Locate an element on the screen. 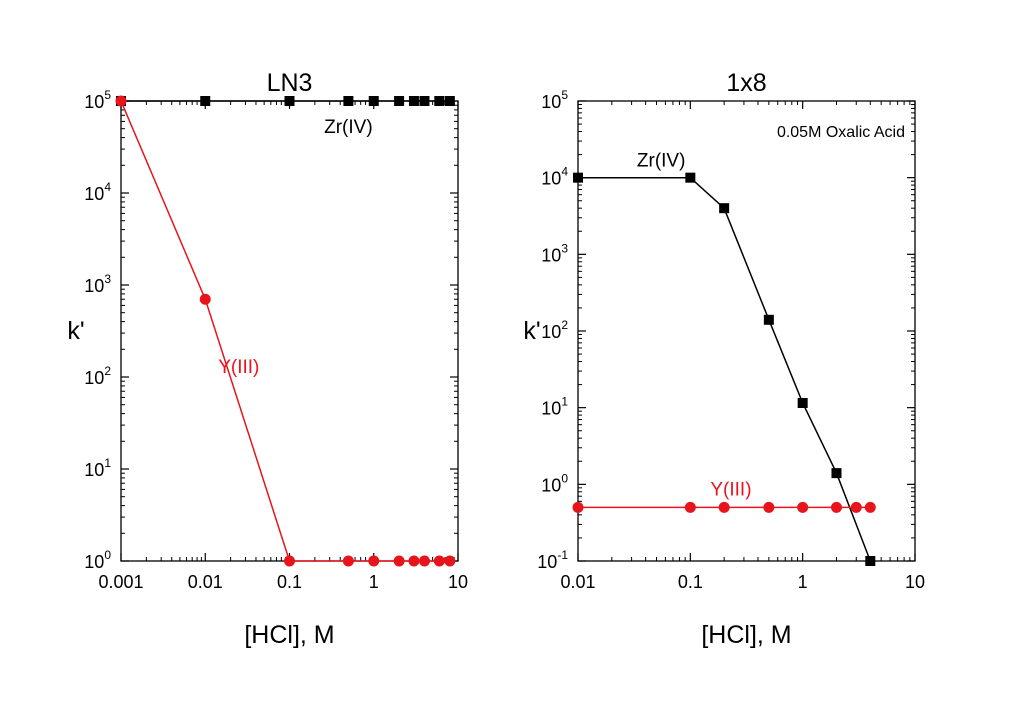 This screenshot has height=710, width=1024. y-tick-label: 10⁻¹ is located at coordinates (552, 560).